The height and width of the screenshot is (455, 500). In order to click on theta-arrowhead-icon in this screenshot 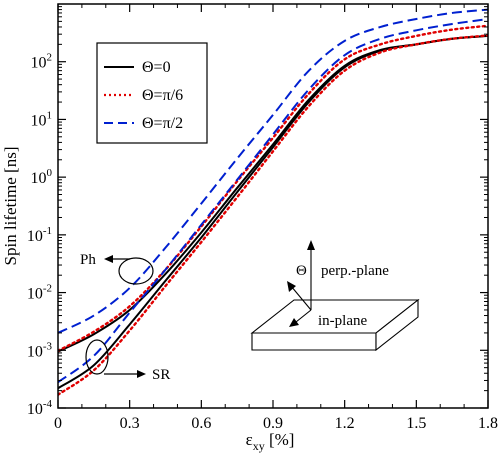, I will do `click(291, 286)`.